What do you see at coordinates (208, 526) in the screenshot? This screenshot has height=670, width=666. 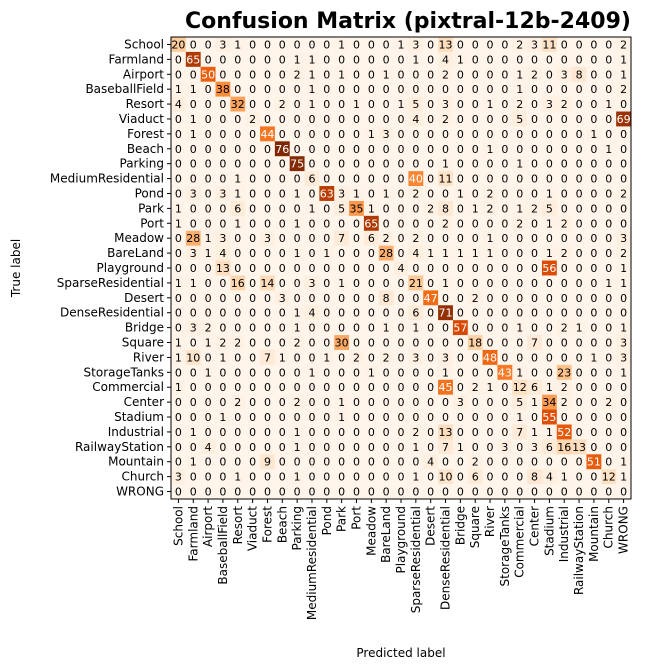 I see `x-tick-label: Airport` at bounding box center [208, 526].